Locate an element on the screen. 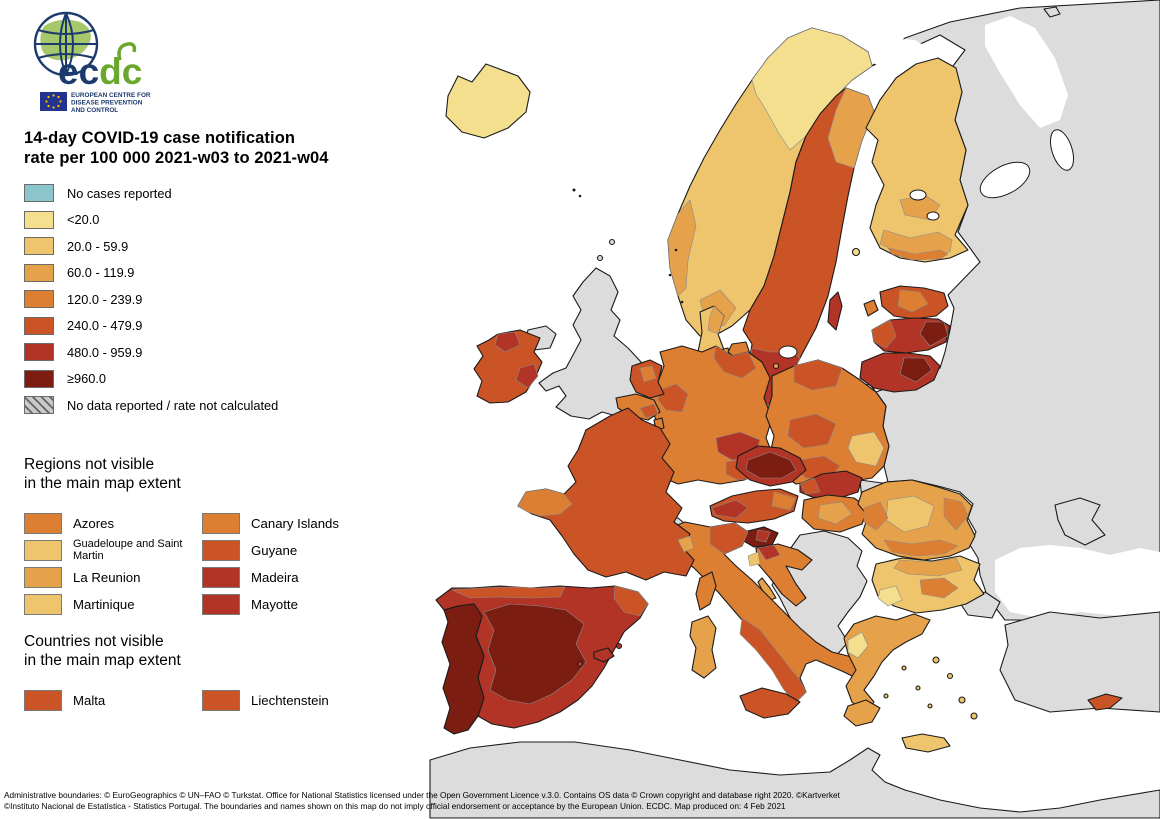 The image size is (1160, 819). eu-flag-stars is located at coordinates (53, 101).